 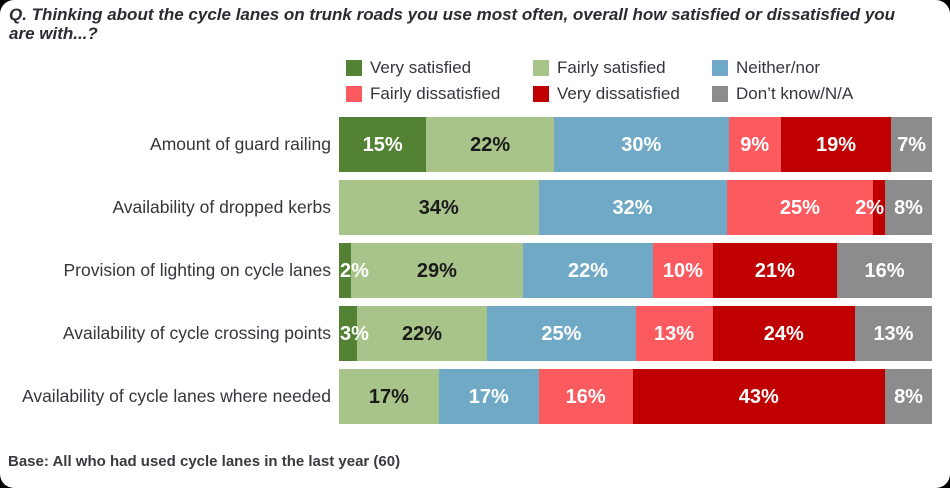 I want to click on segment-value-label: 15%, so click(x=382, y=144).